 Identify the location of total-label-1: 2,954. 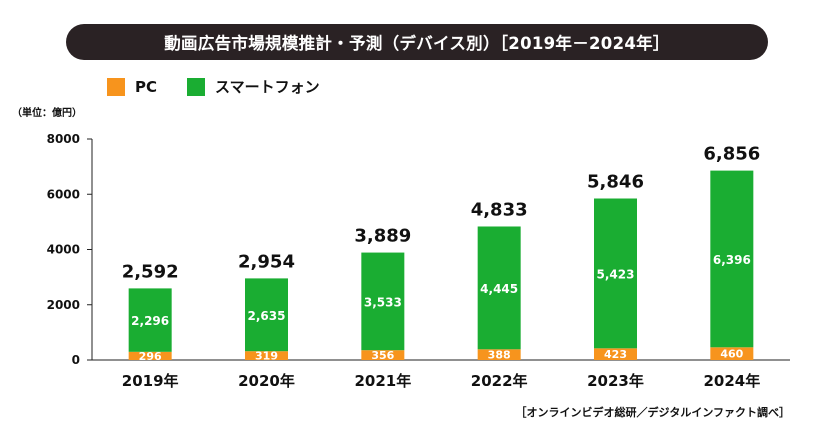
(266, 261).